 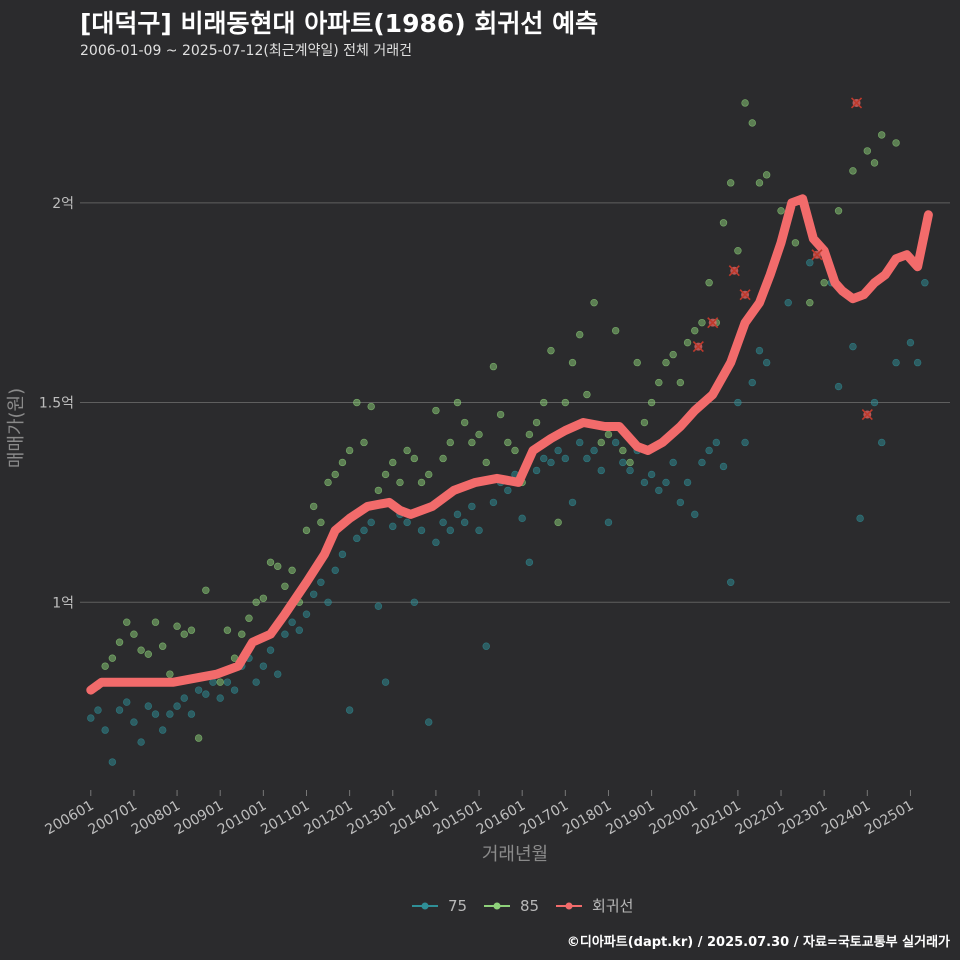 I want to click on x-tick-label: 200601, so click(x=69, y=818).